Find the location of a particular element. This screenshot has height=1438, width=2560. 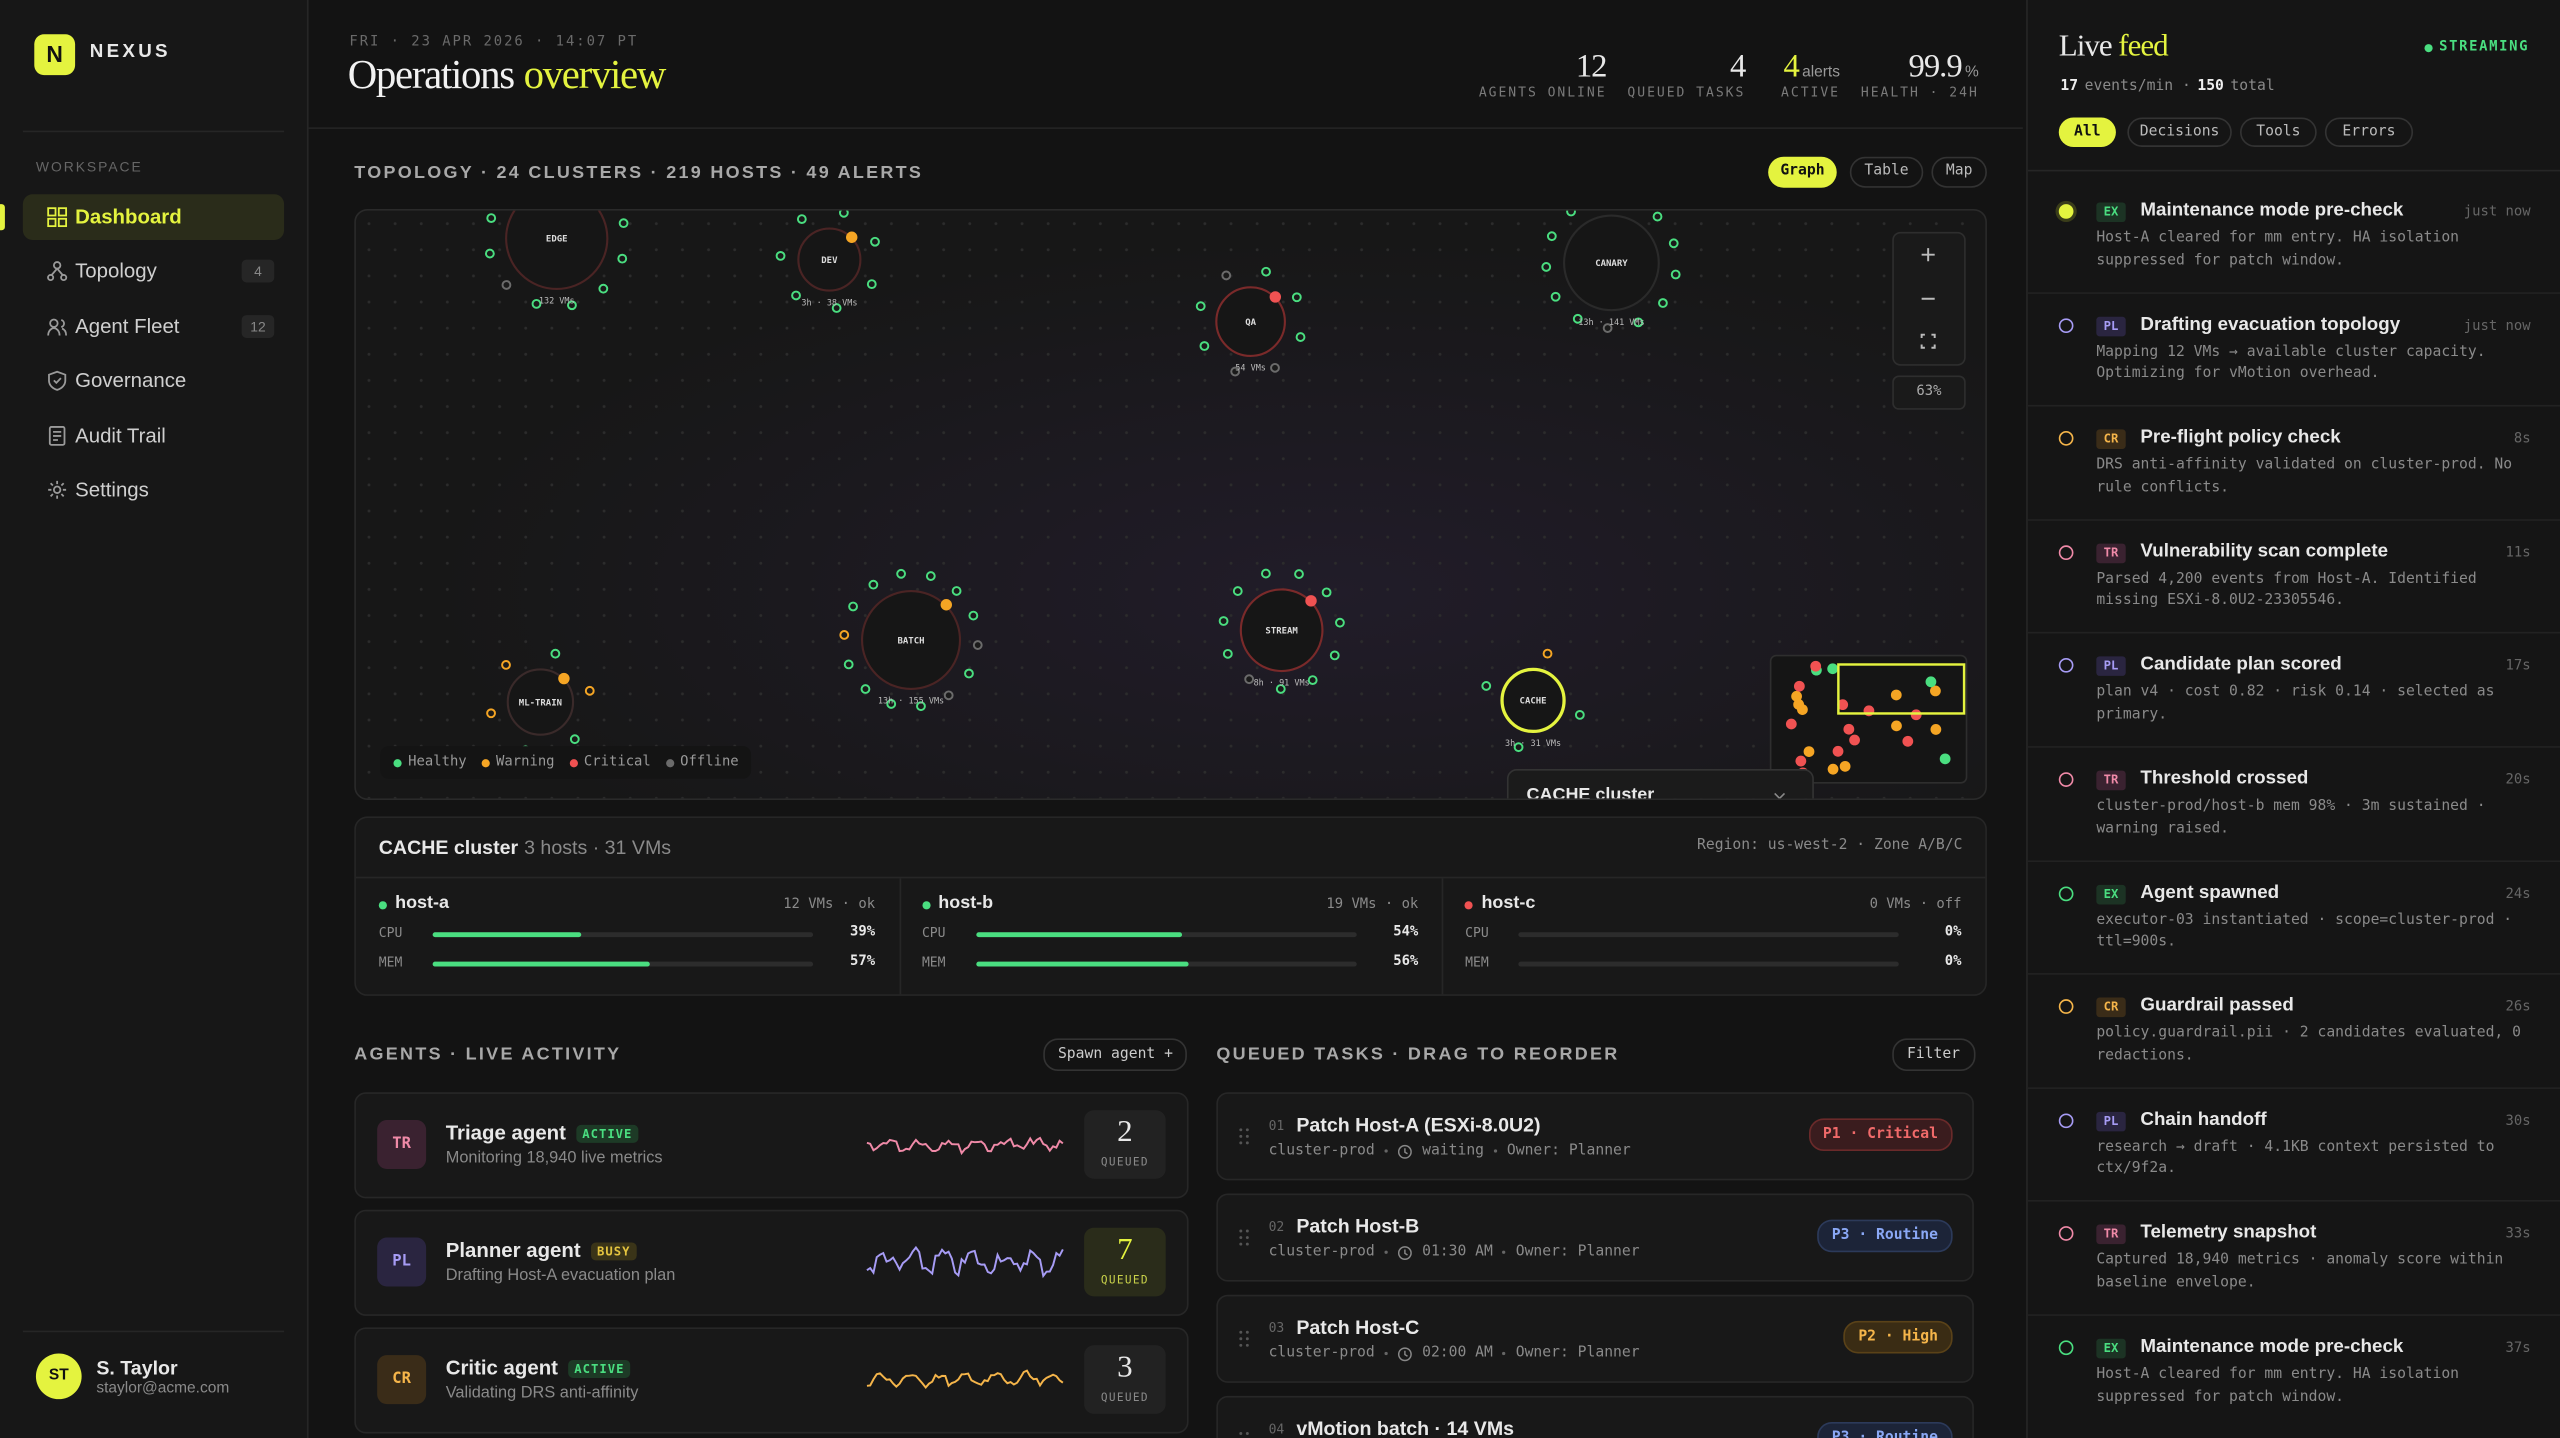

queued-label: QUEUED is located at coordinates (1124, 1398).